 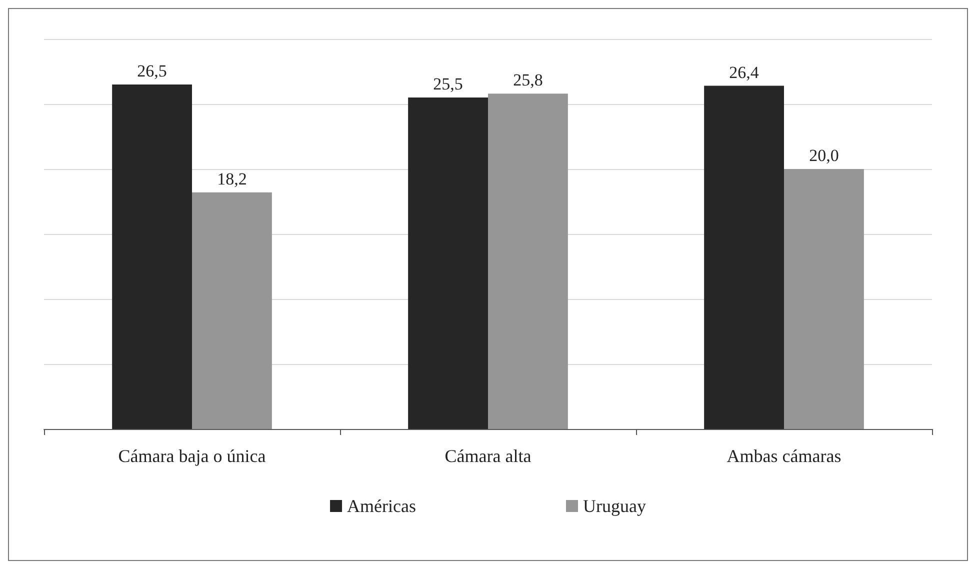 What do you see at coordinates (744, 72) in the screenshot?
I see `data-label: 26,4` at bounding box center [744, 72].